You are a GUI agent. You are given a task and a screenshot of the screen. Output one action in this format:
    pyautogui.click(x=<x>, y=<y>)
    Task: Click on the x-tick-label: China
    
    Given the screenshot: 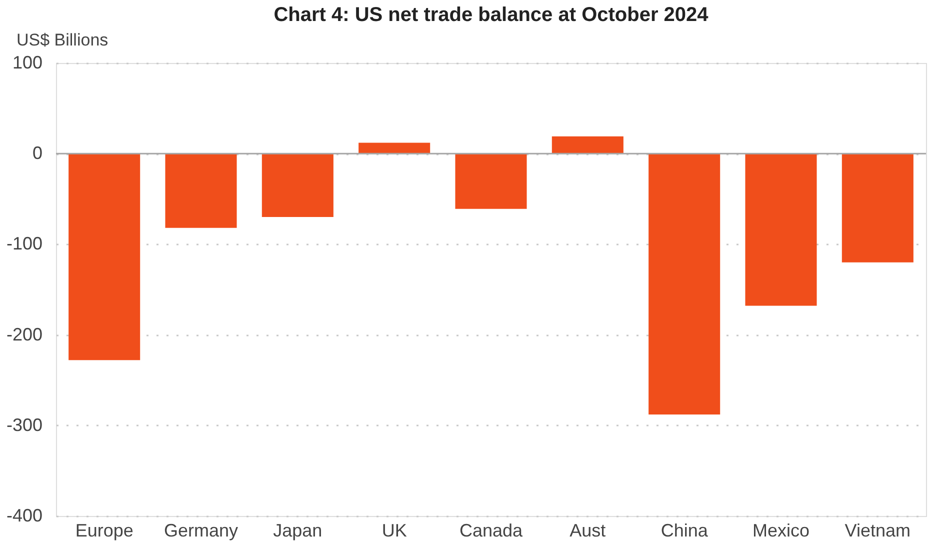 What is the action you would take?
    pyautogui.click(x=684, y=530)
    